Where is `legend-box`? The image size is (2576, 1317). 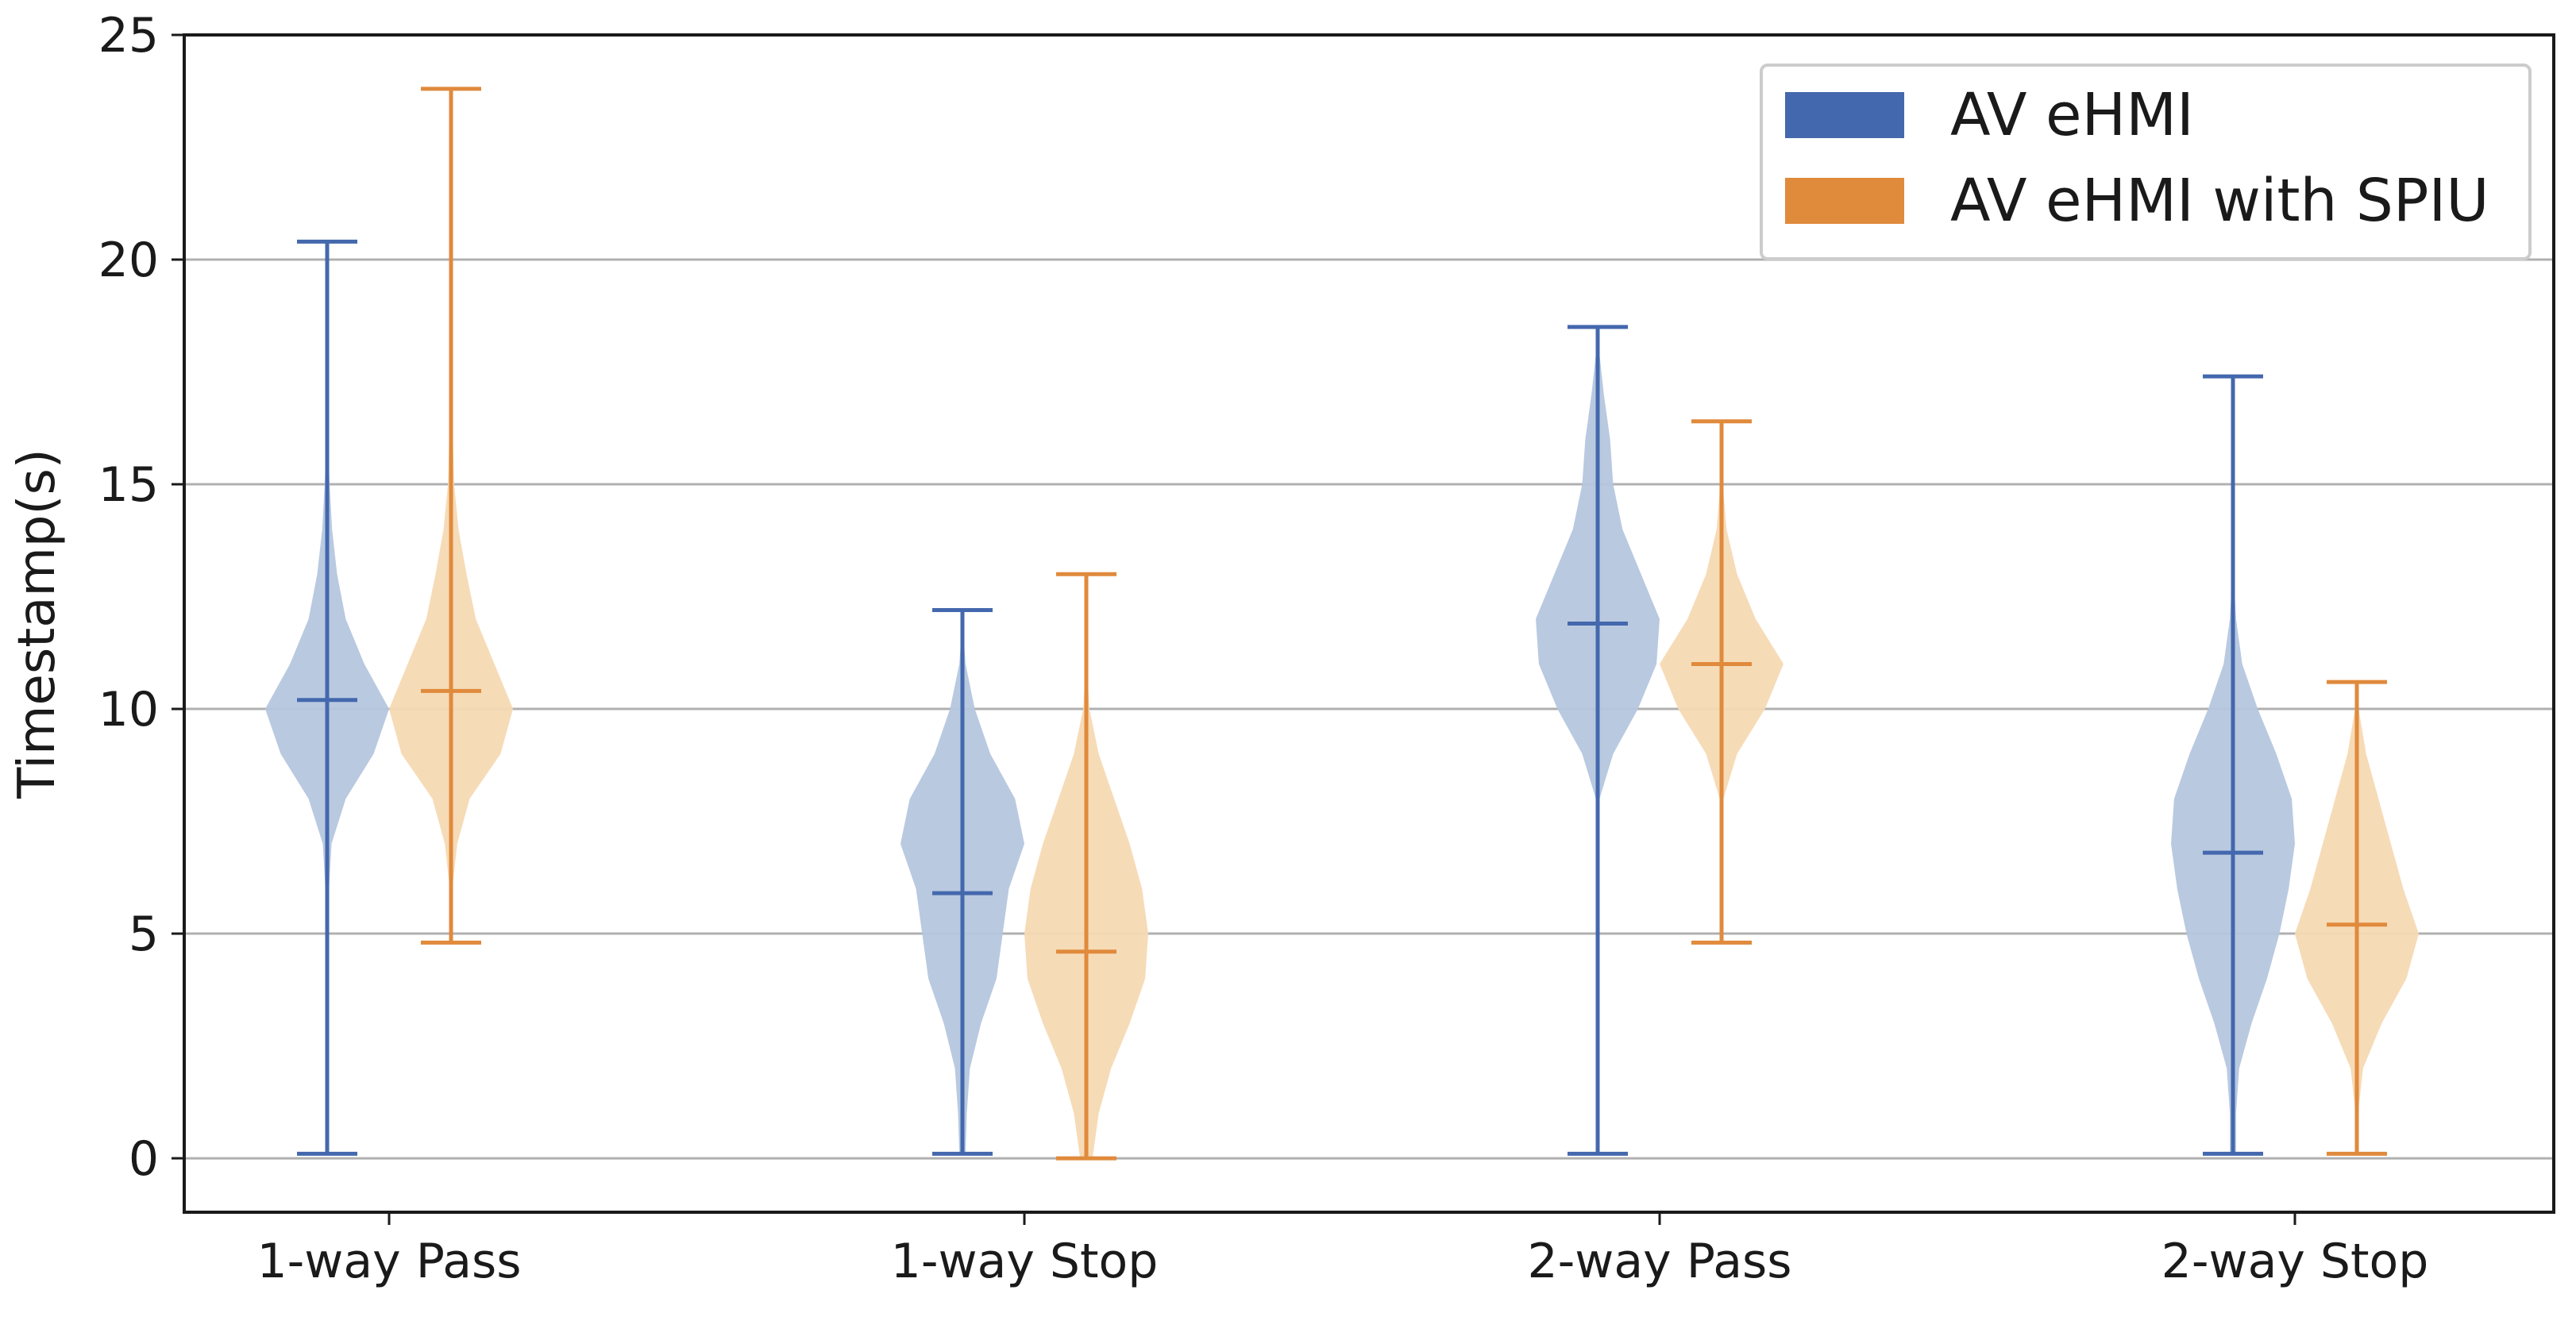
legend-box is located at coordinates (2146, 162).